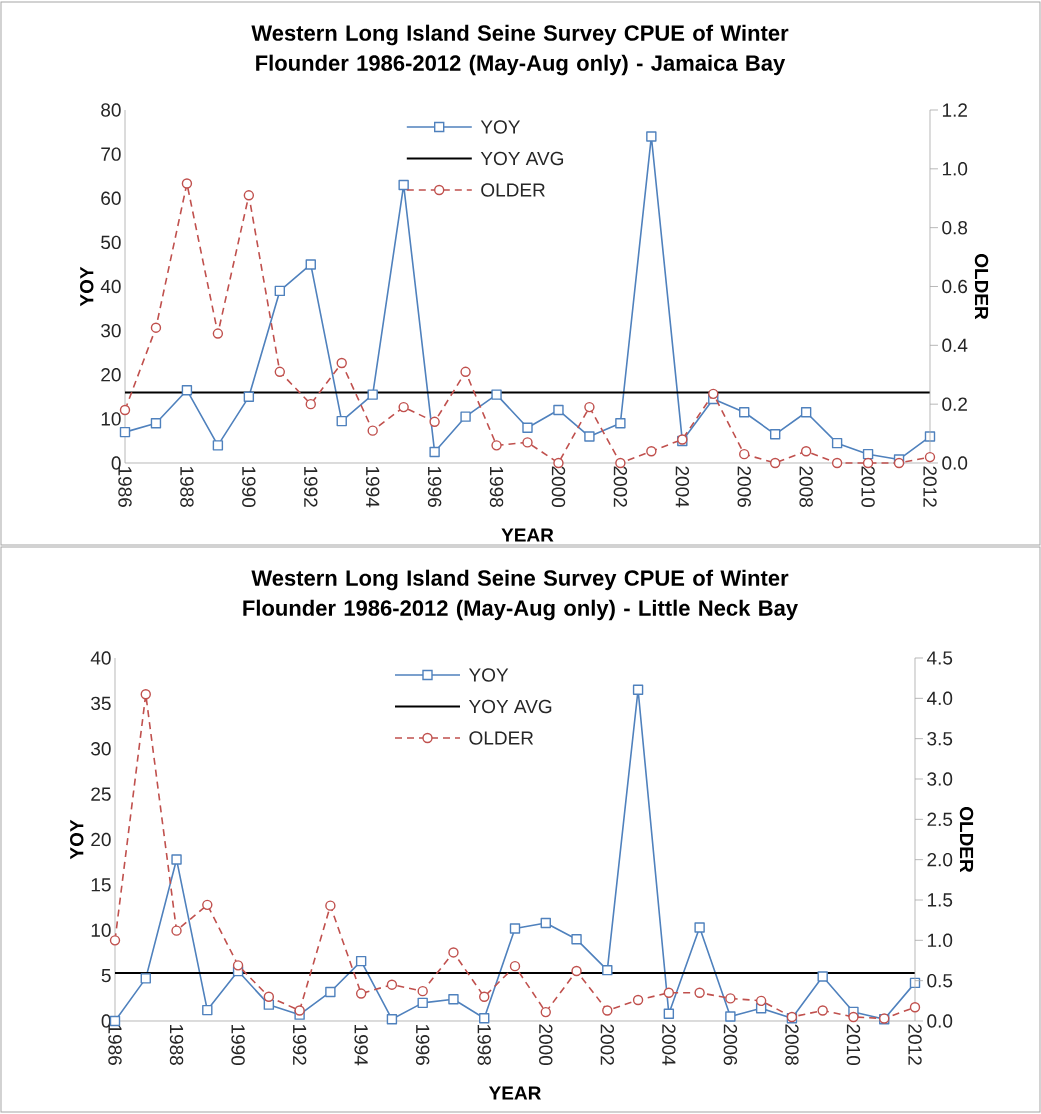 This screenshot has width=1041, height=1114. I want to click on y2-tick-label: 0.4, so click(955, 345).